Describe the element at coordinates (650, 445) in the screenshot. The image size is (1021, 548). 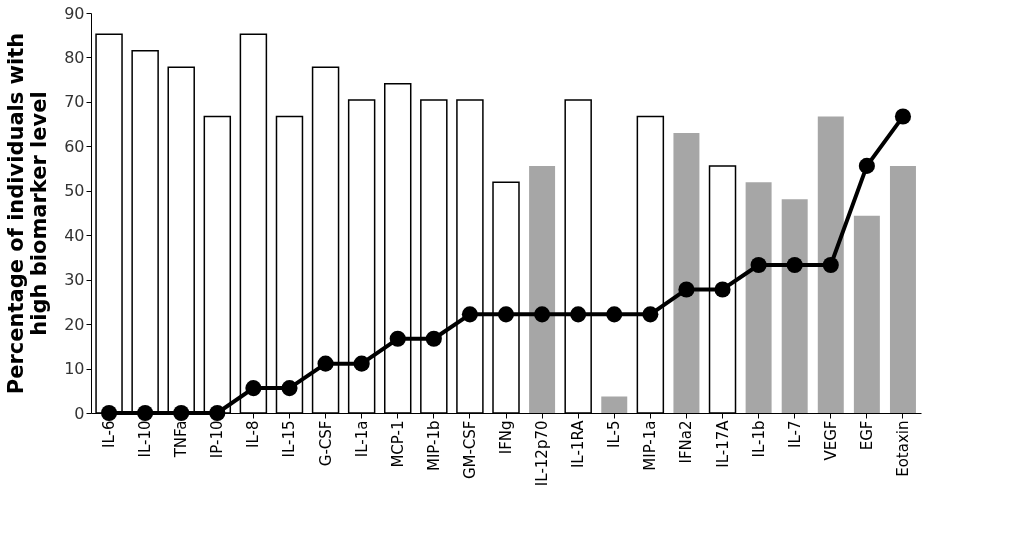
I see `x-tick-label: MIP-1a` at that location.